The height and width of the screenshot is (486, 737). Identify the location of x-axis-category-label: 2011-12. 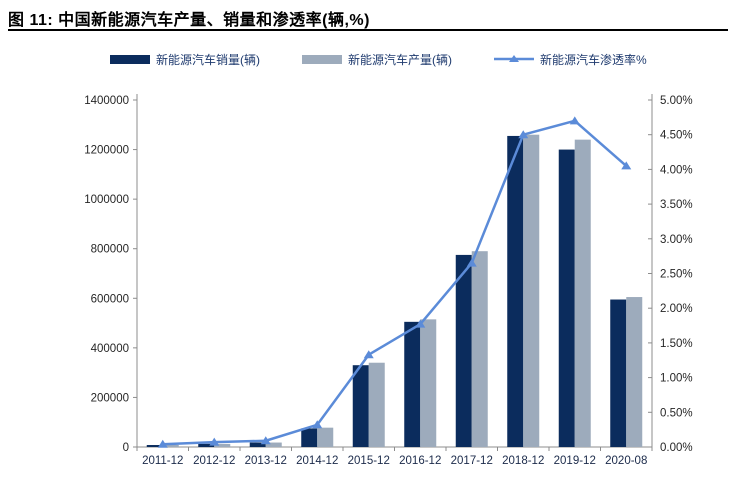
(162, 461).